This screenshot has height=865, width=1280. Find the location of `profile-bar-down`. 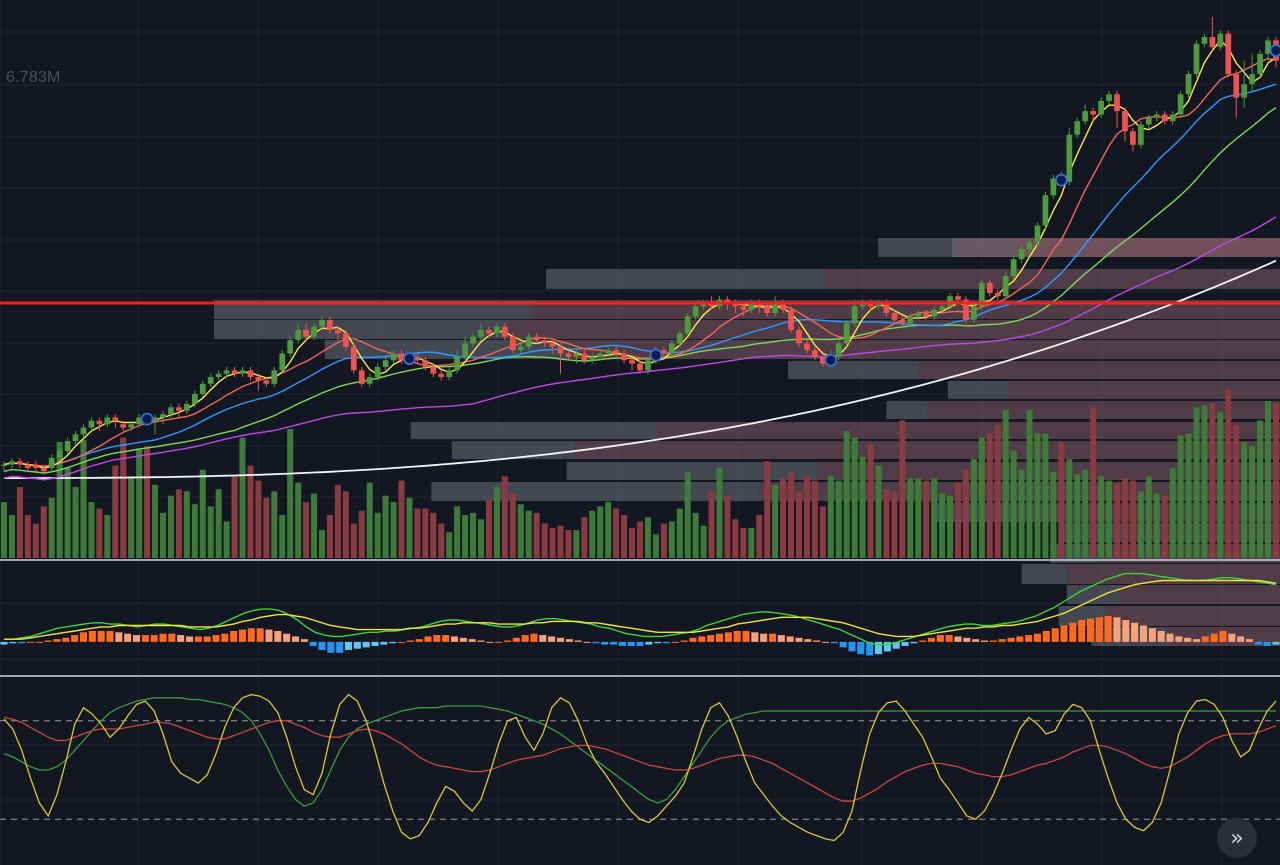

profile-bar-down is located at coordinates (1193, 616).